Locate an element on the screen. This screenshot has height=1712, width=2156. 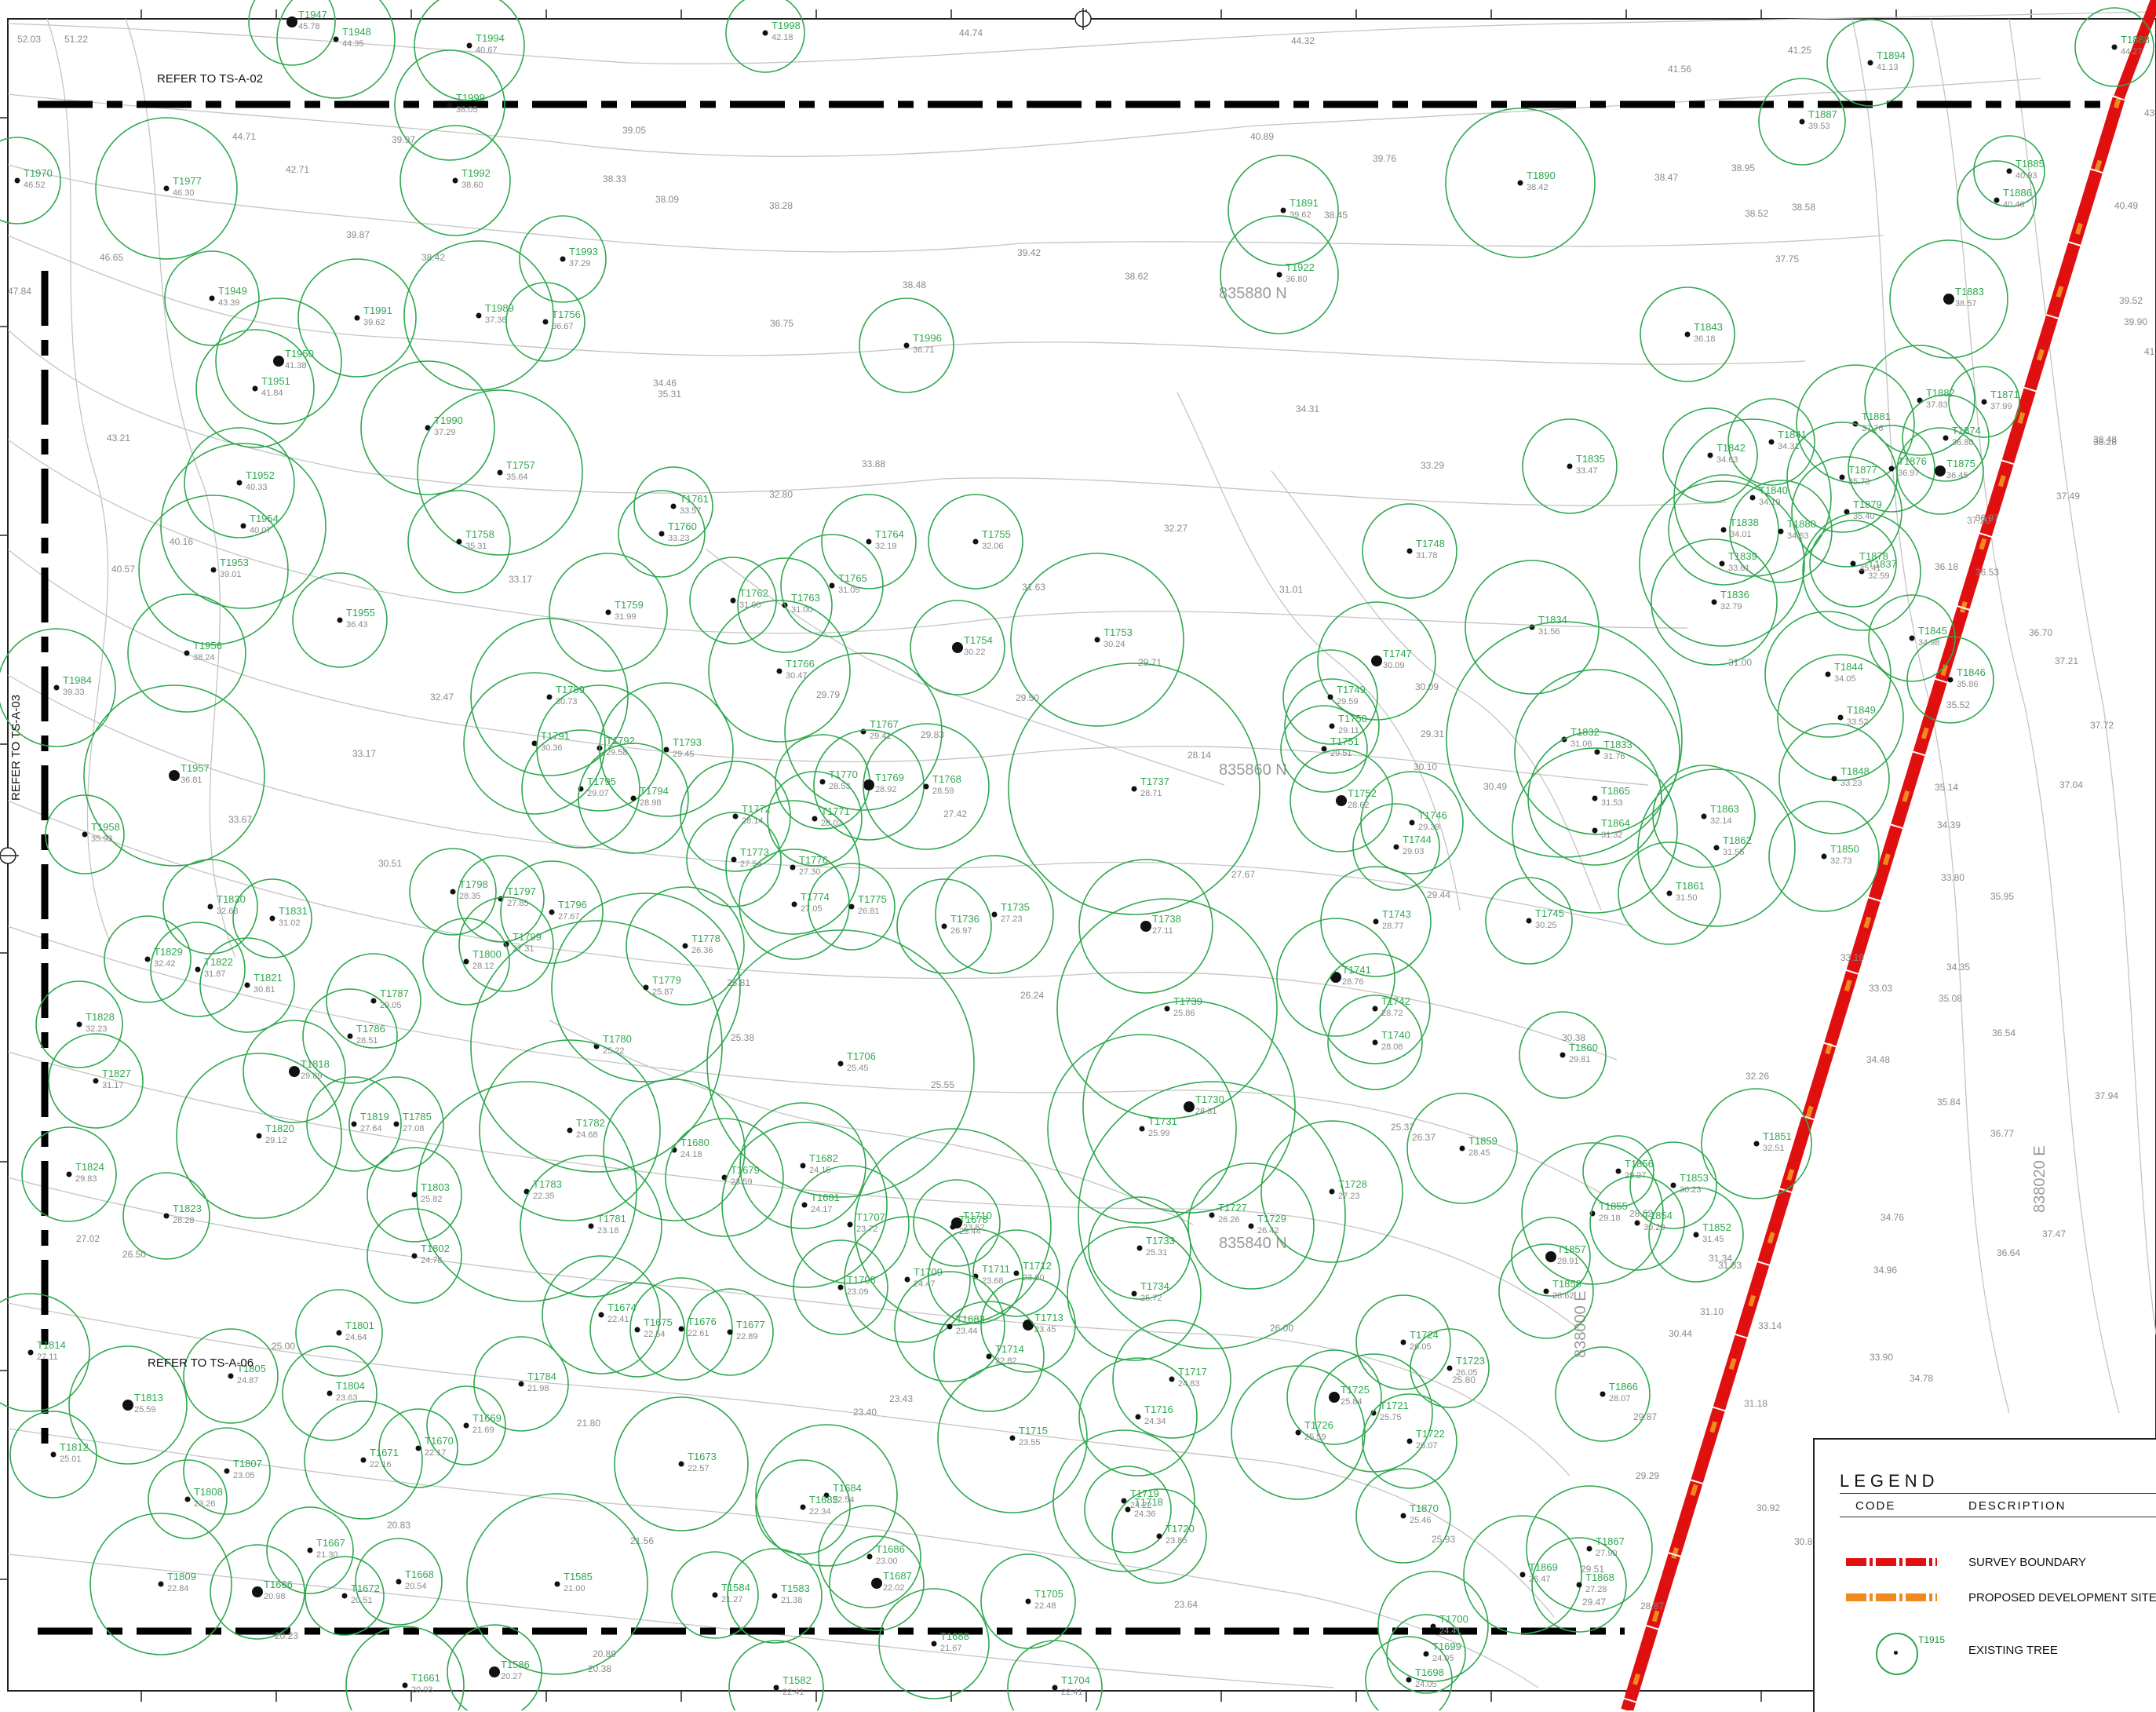
tree-level: 25.31 is located at coordinates (1157, 1253).